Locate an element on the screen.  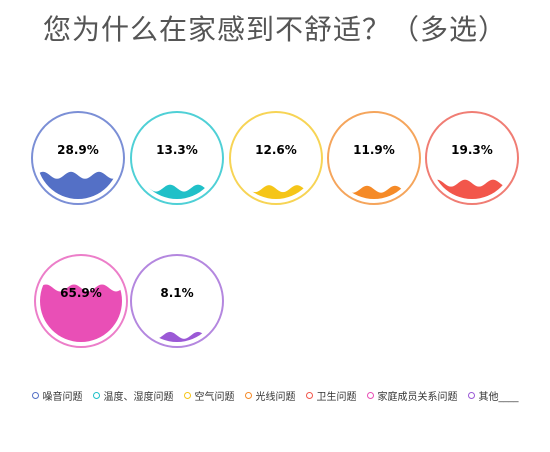
legend: 噪音问题 温度、湿度问题 空气问题 光线问题 卫生问题 家庭成员关系问题 其他____ is located at coordinates (275, 395).